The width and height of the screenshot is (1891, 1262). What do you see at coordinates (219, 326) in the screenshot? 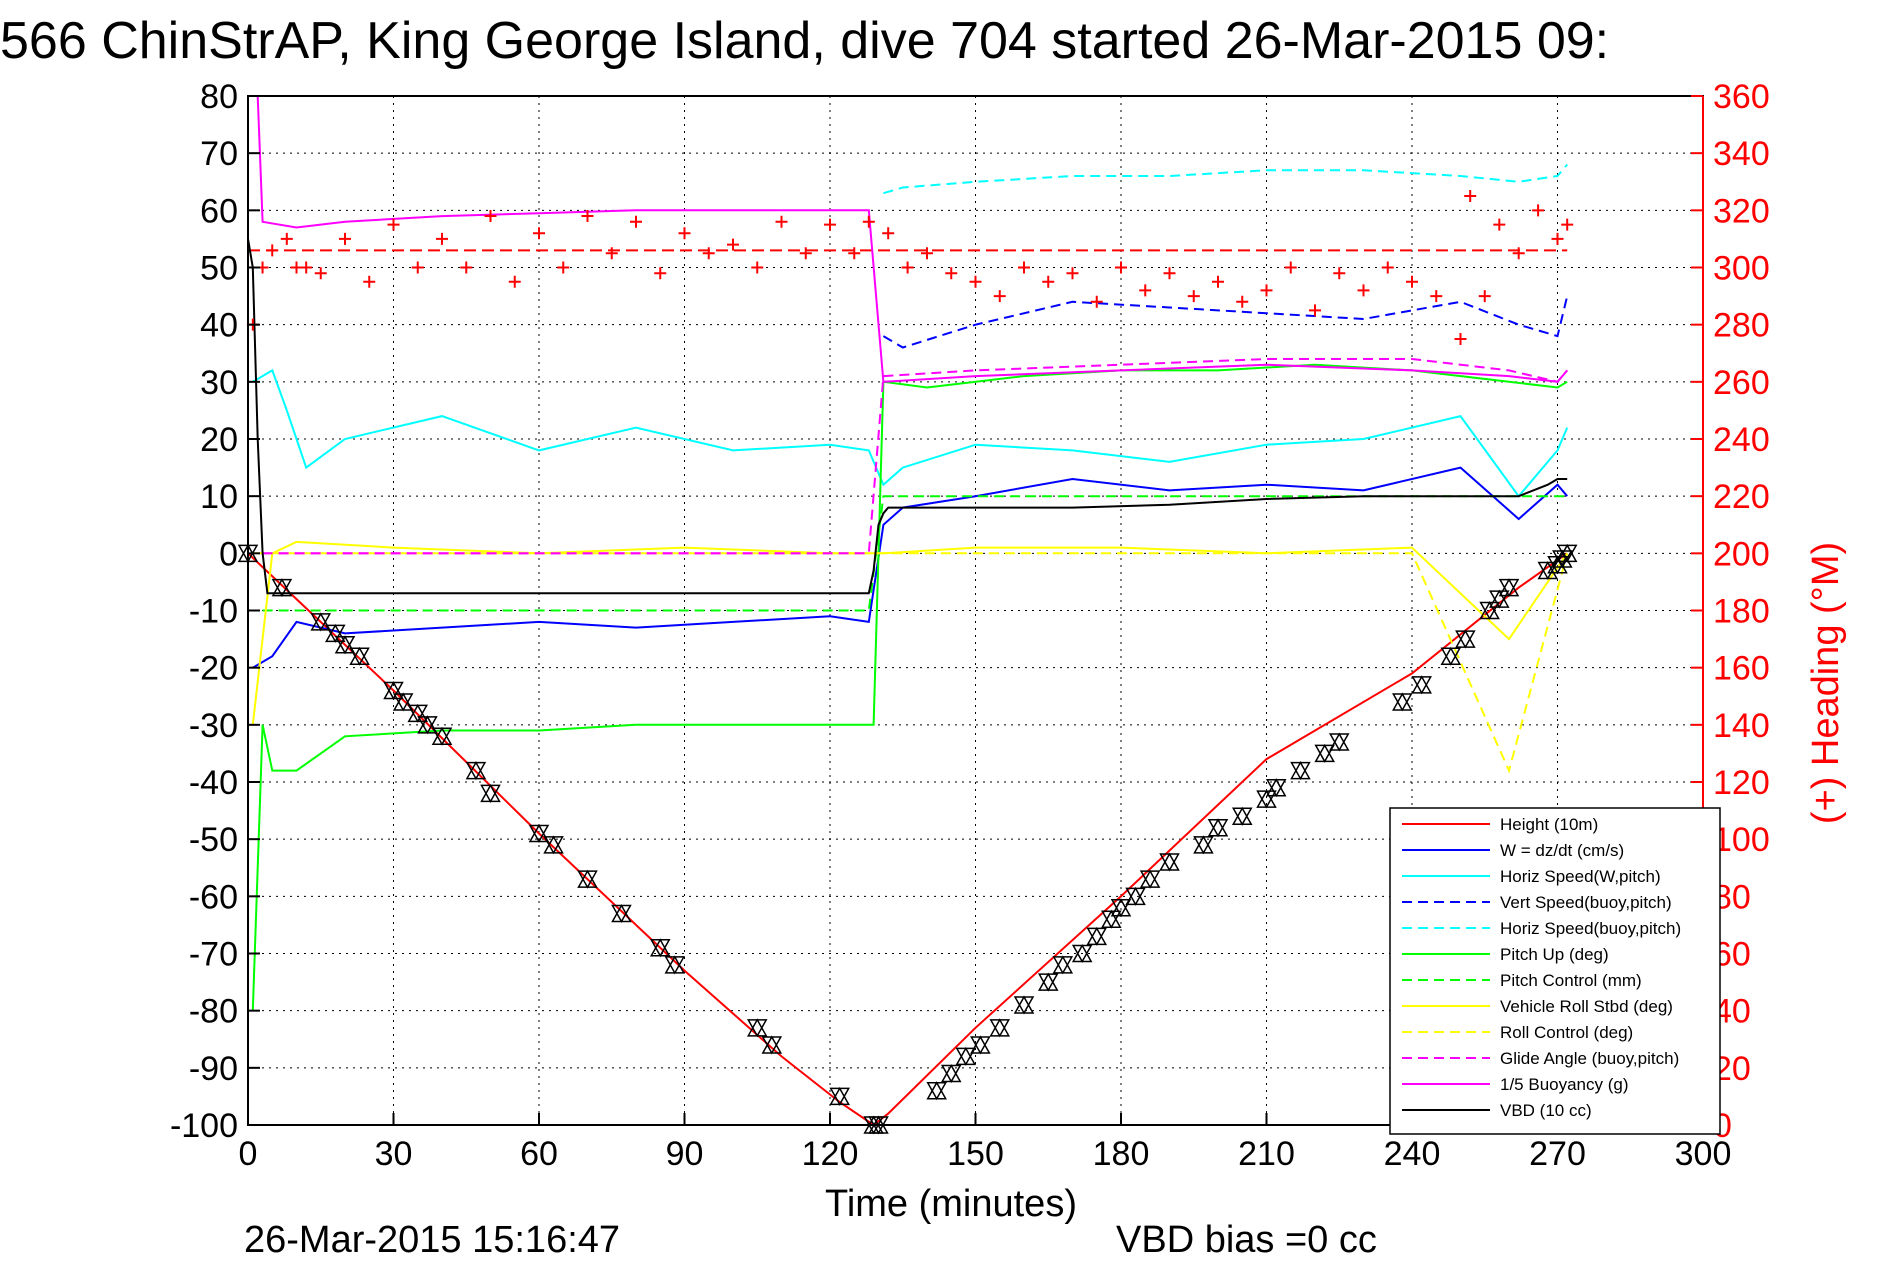
I see `left-tick-label: 40` at bounding box center [219, 326].